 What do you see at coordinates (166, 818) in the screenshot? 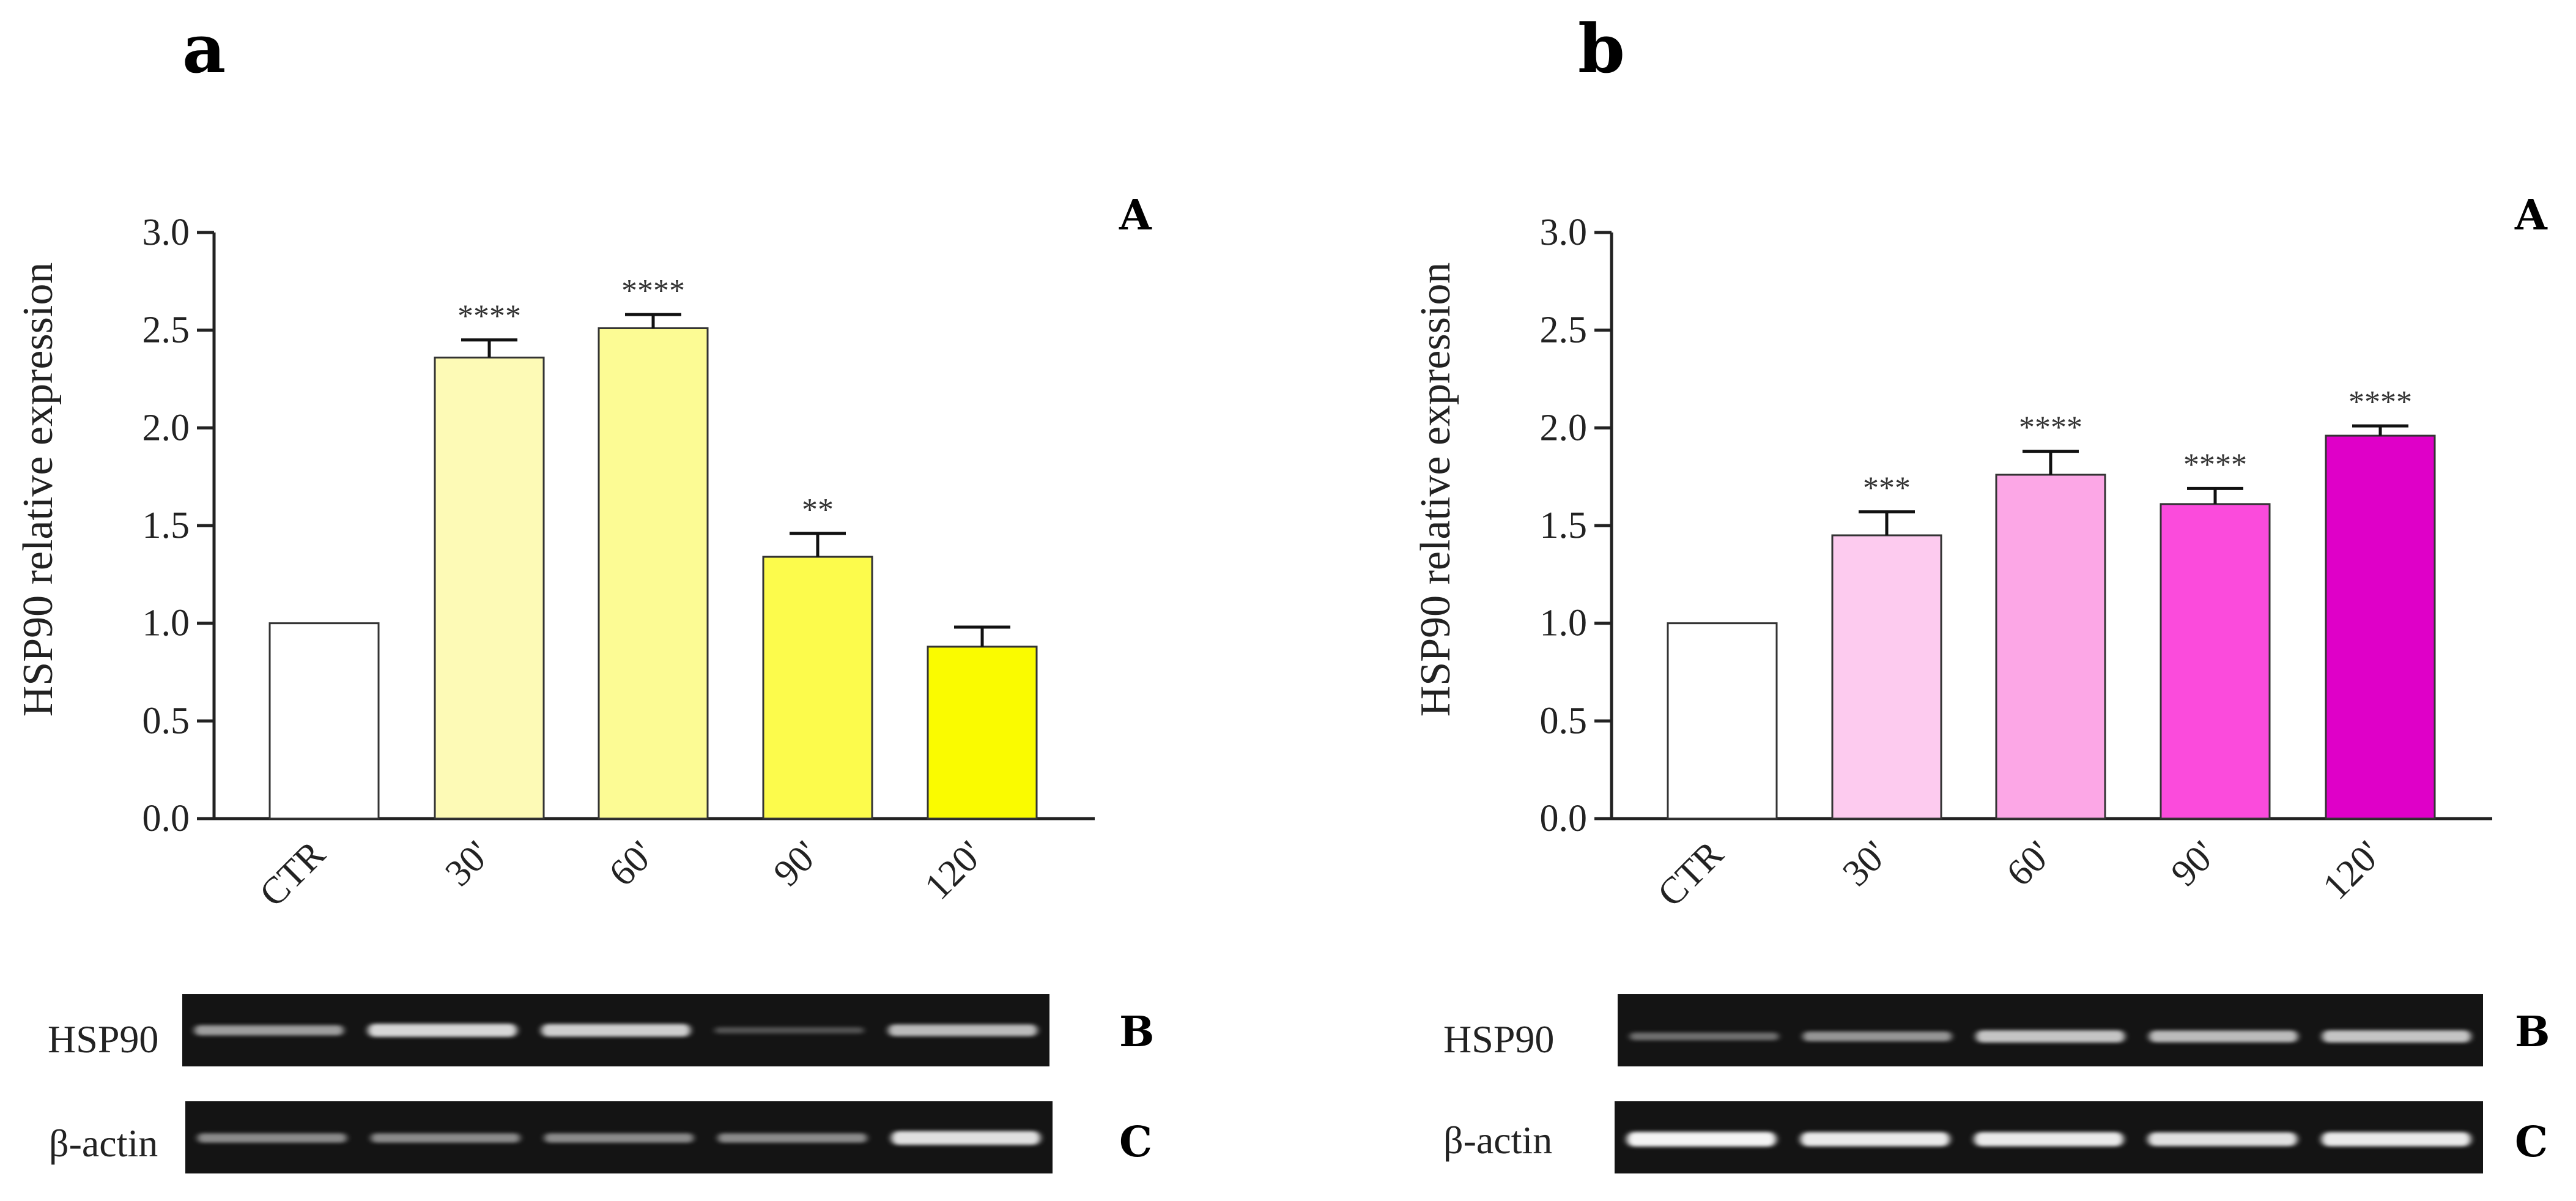
I see `y-tick-label-a: 0.0` at bounding box center [166, 818].